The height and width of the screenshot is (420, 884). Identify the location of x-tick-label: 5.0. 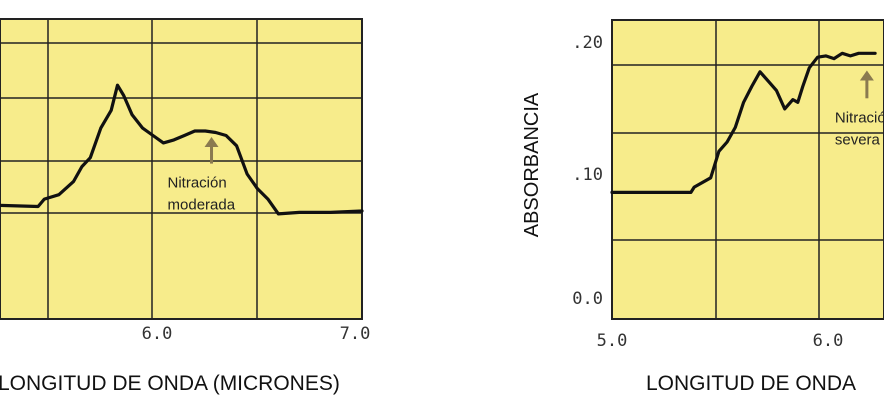
(612, 341).